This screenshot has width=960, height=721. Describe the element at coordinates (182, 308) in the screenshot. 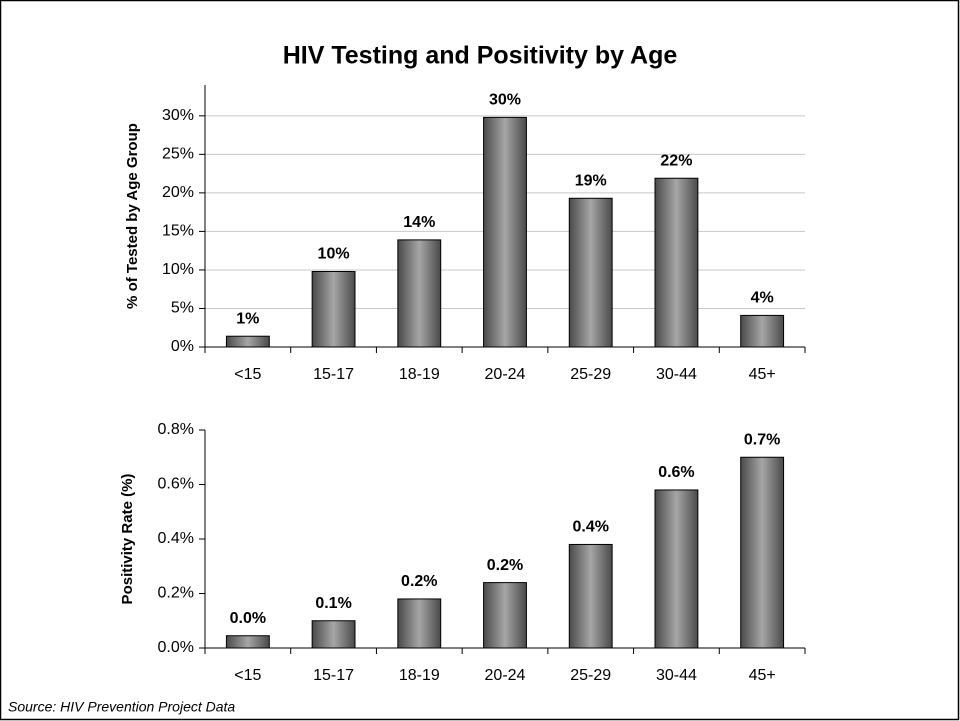

I see `y-tick-label: 5%` at that location.